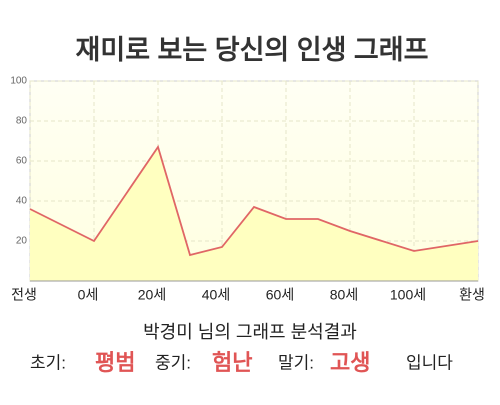  I want to click on y-tick-label: 60, so click(22, 161).